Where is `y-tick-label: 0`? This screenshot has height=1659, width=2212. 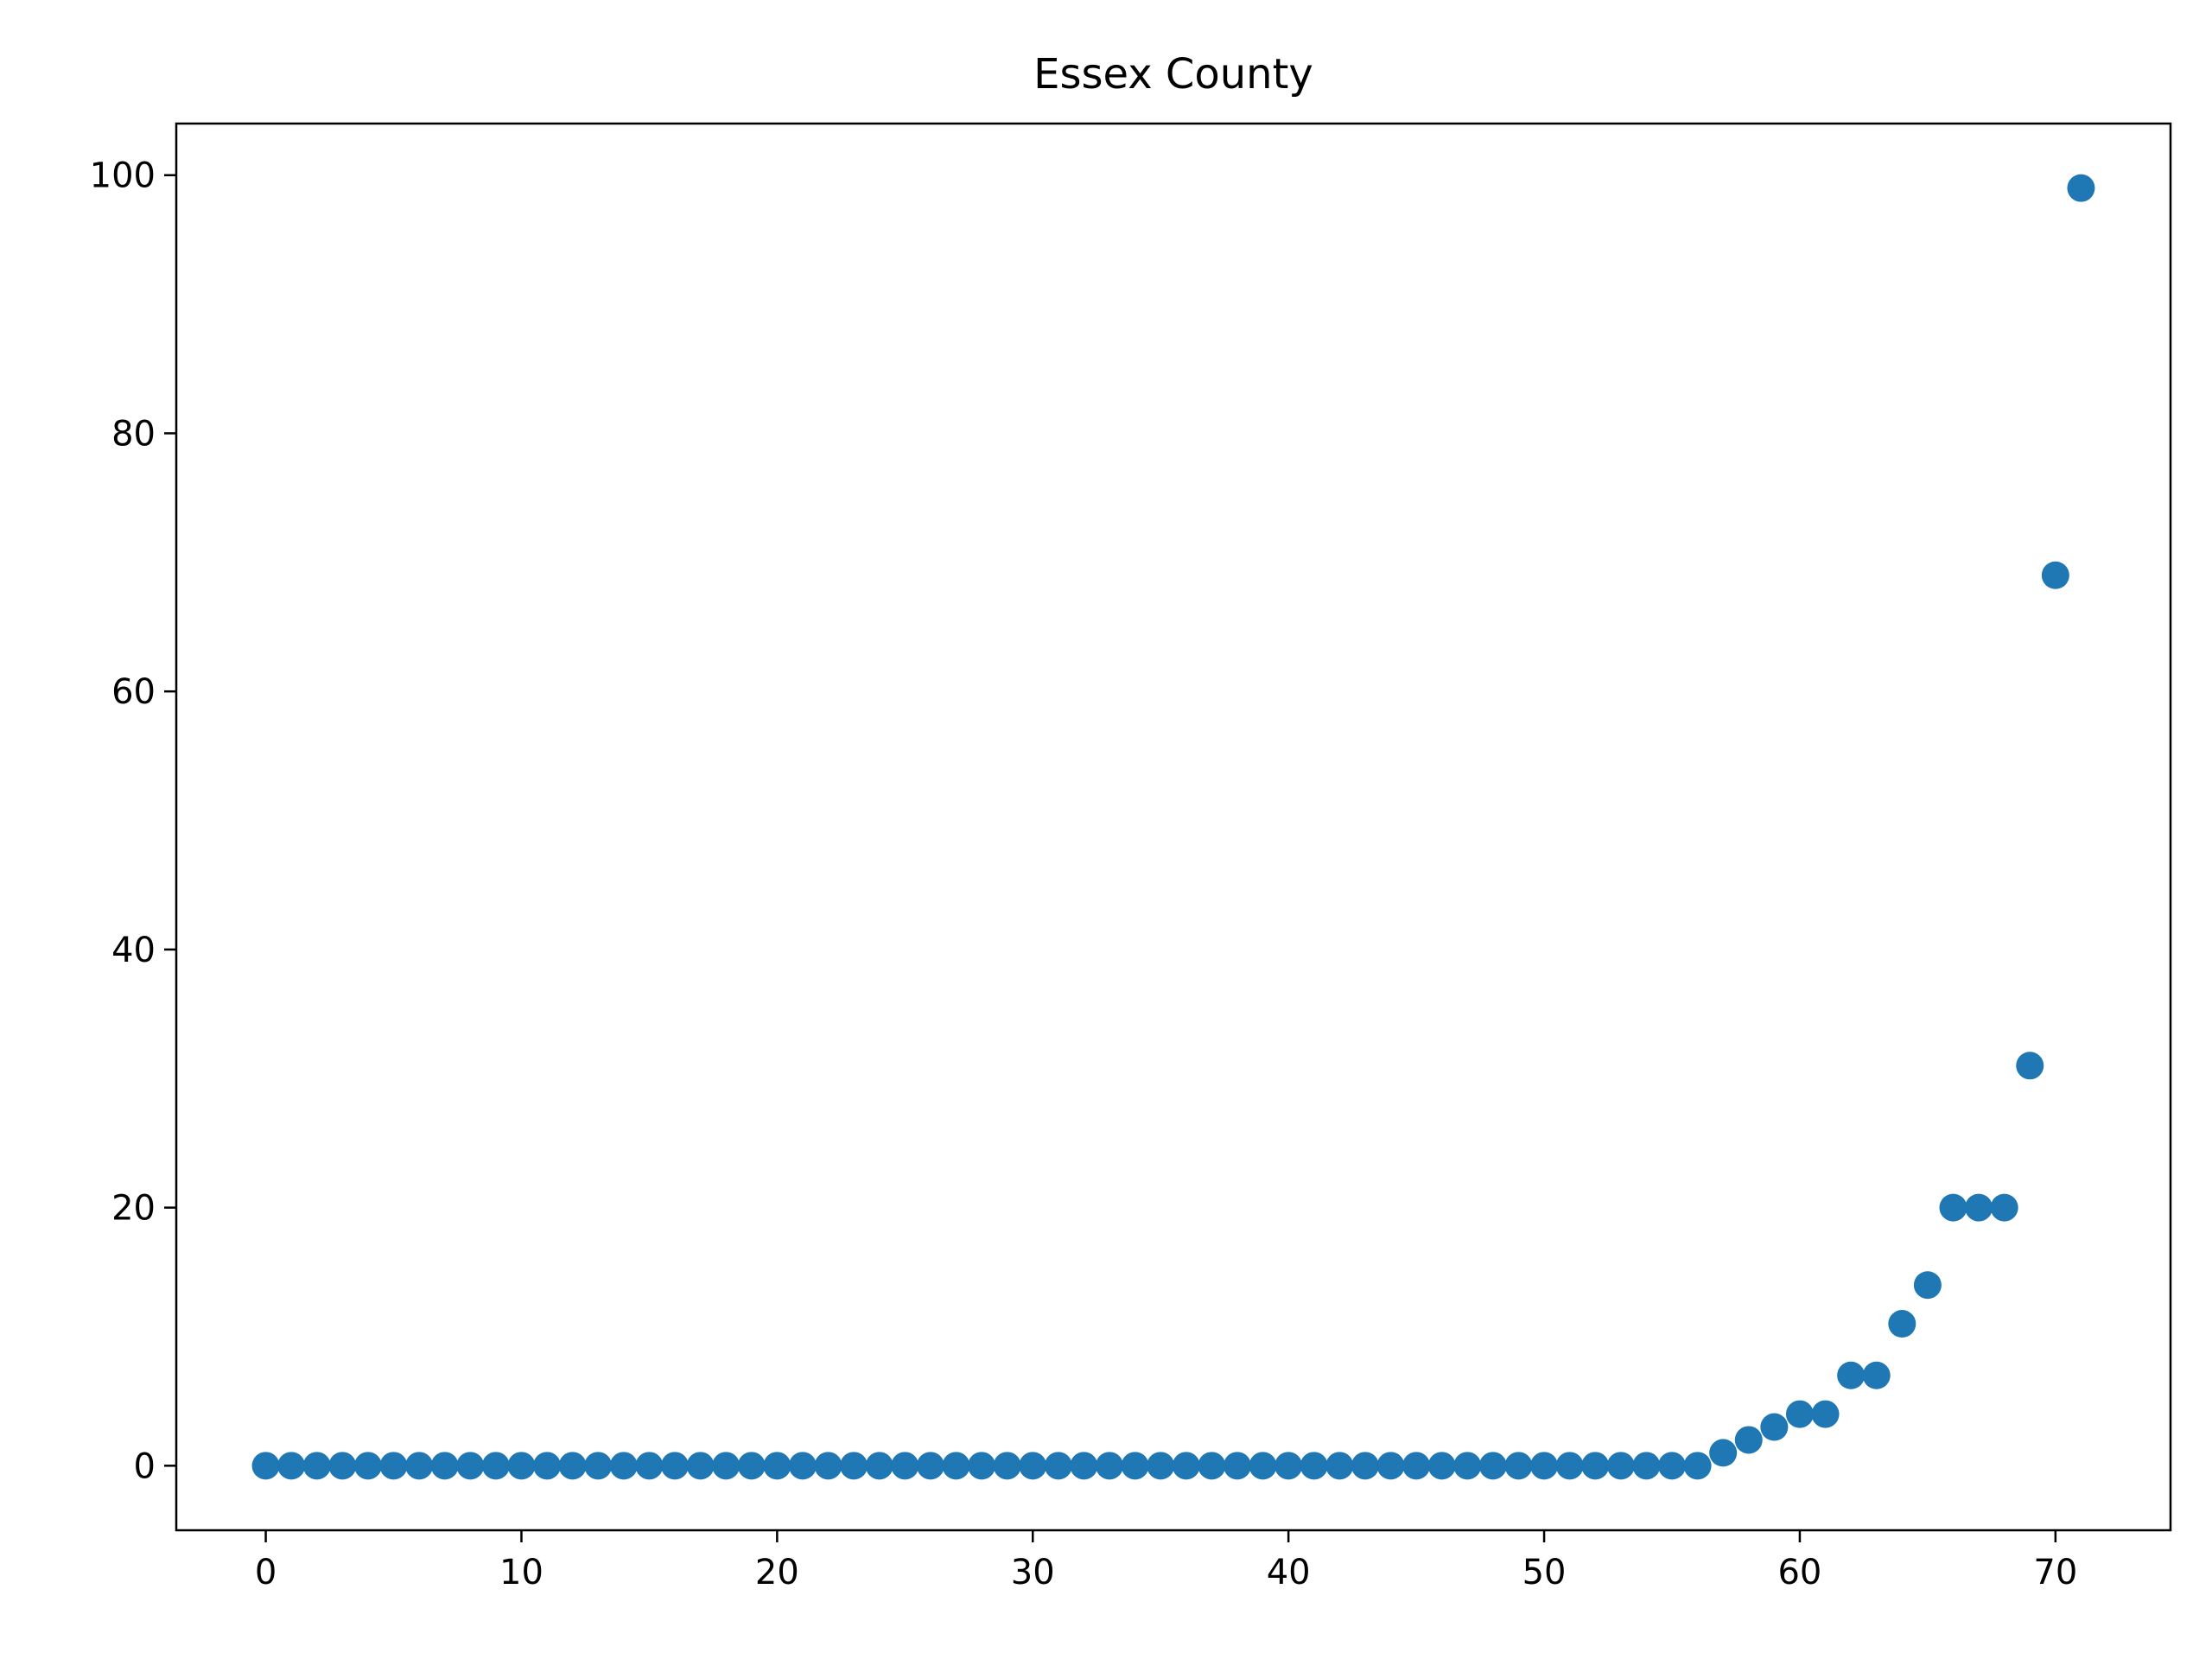
y-tick-label: 0 is located at coordinates (145, 1466).